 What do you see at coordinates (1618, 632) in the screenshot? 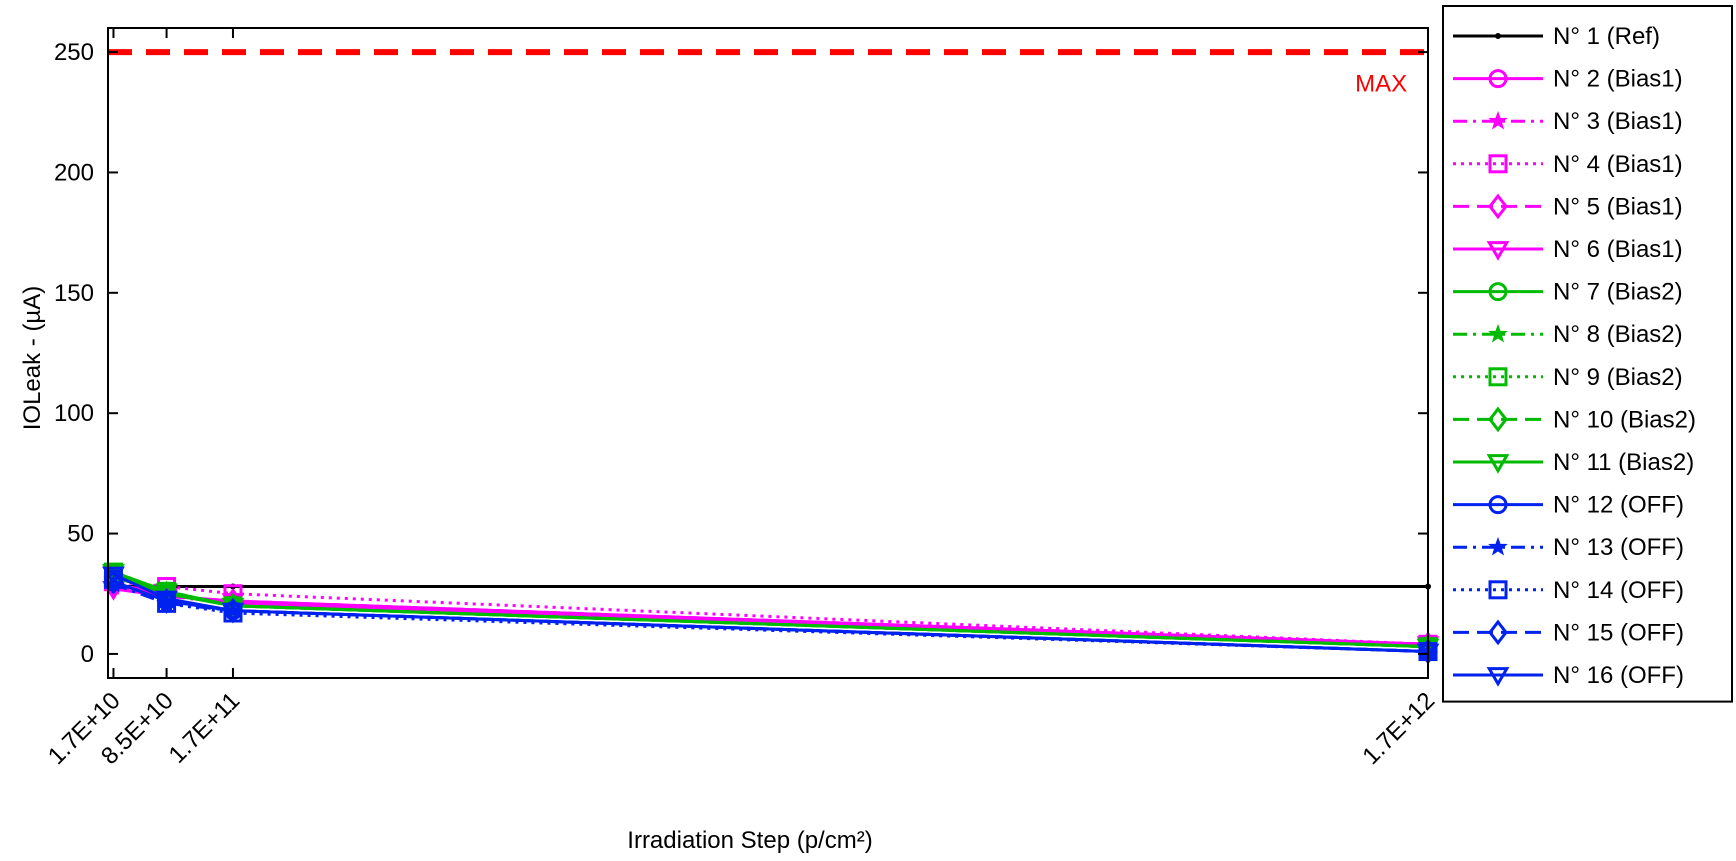
I see `legend-label: N° 15 (OFF)` at bounding box center [1618, 632].